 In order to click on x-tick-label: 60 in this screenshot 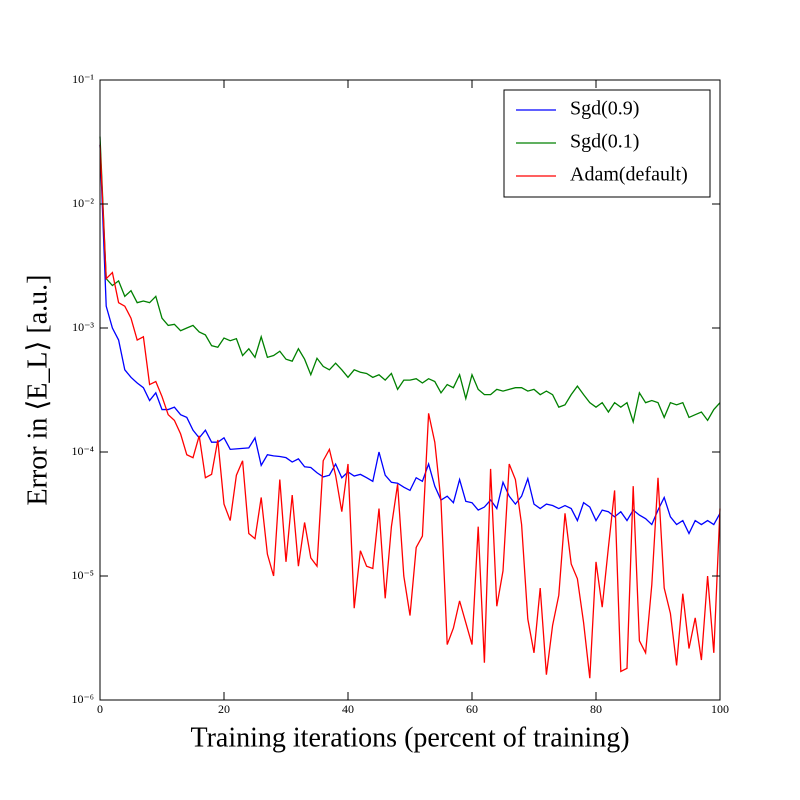, I will do `click(472, 709)`.